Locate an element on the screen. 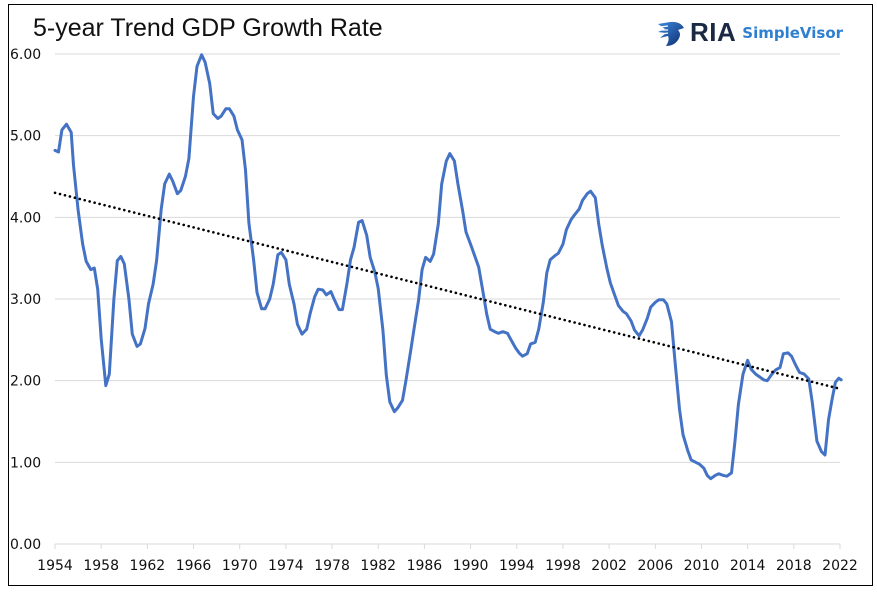 Image resolution: width=877 pixels, height=592 pixels. x-tick-label: 1990 is located at coordinates (471, 566).